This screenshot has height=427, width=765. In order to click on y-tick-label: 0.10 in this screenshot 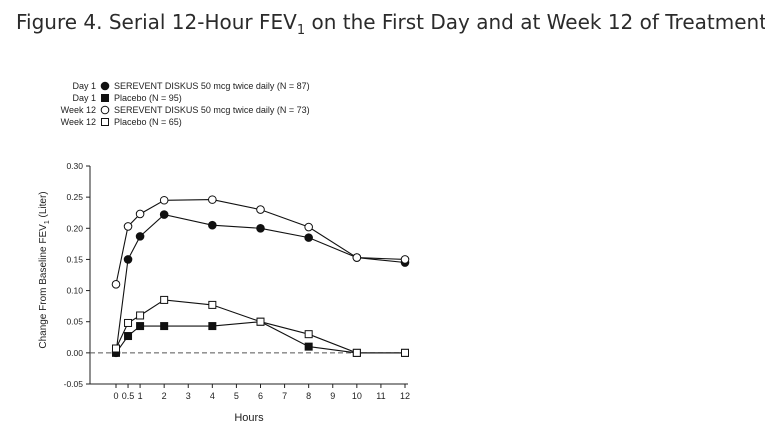, I will do `click(74, 291)`.